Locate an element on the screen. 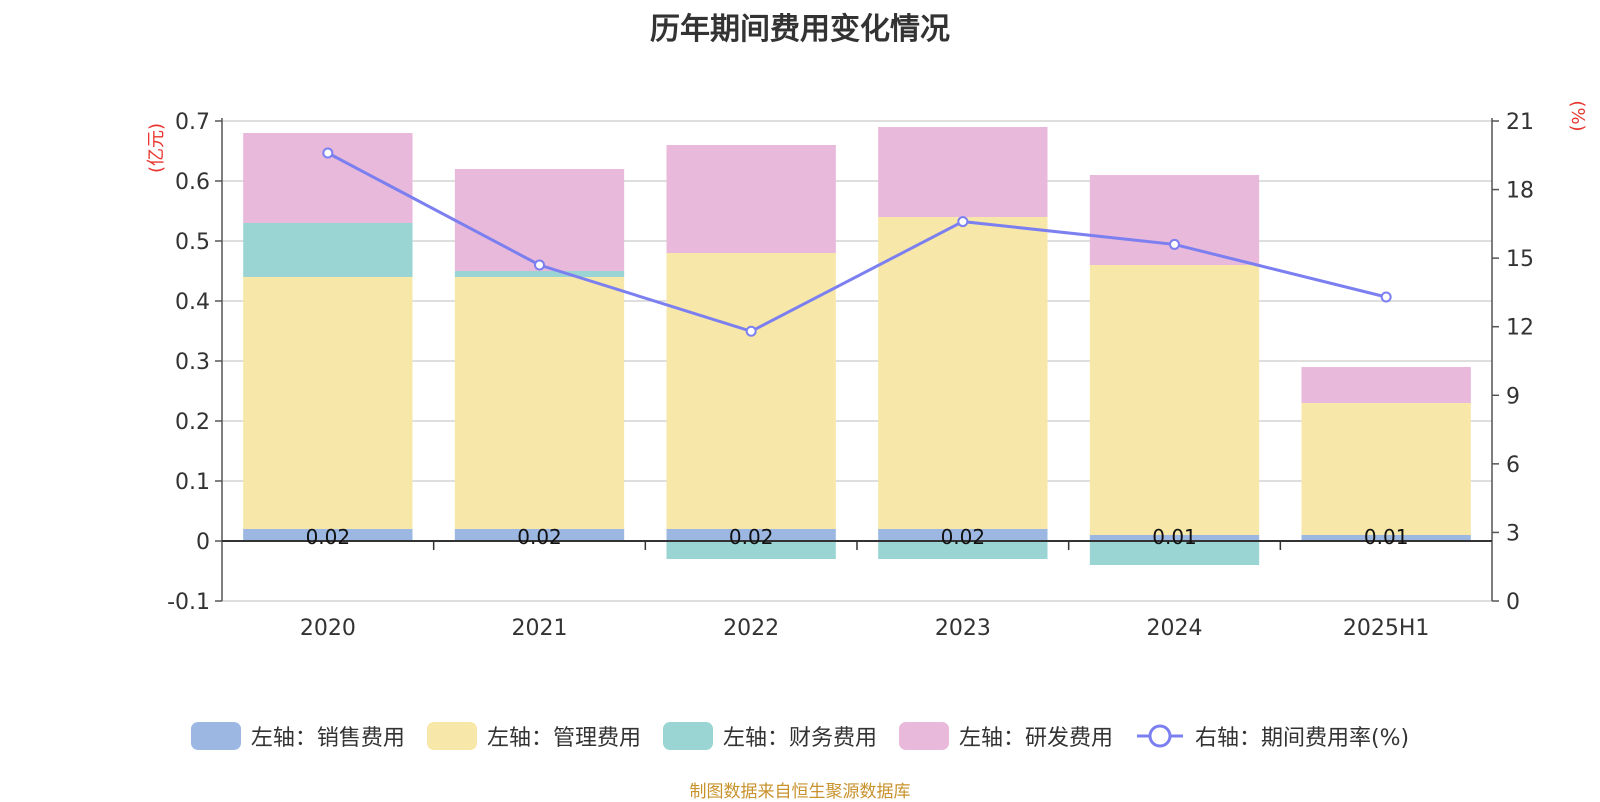 The height and width of the screenshot is (802, 1600). left-axis-tick-label: -0.1 is located at coordinates (188, 602).